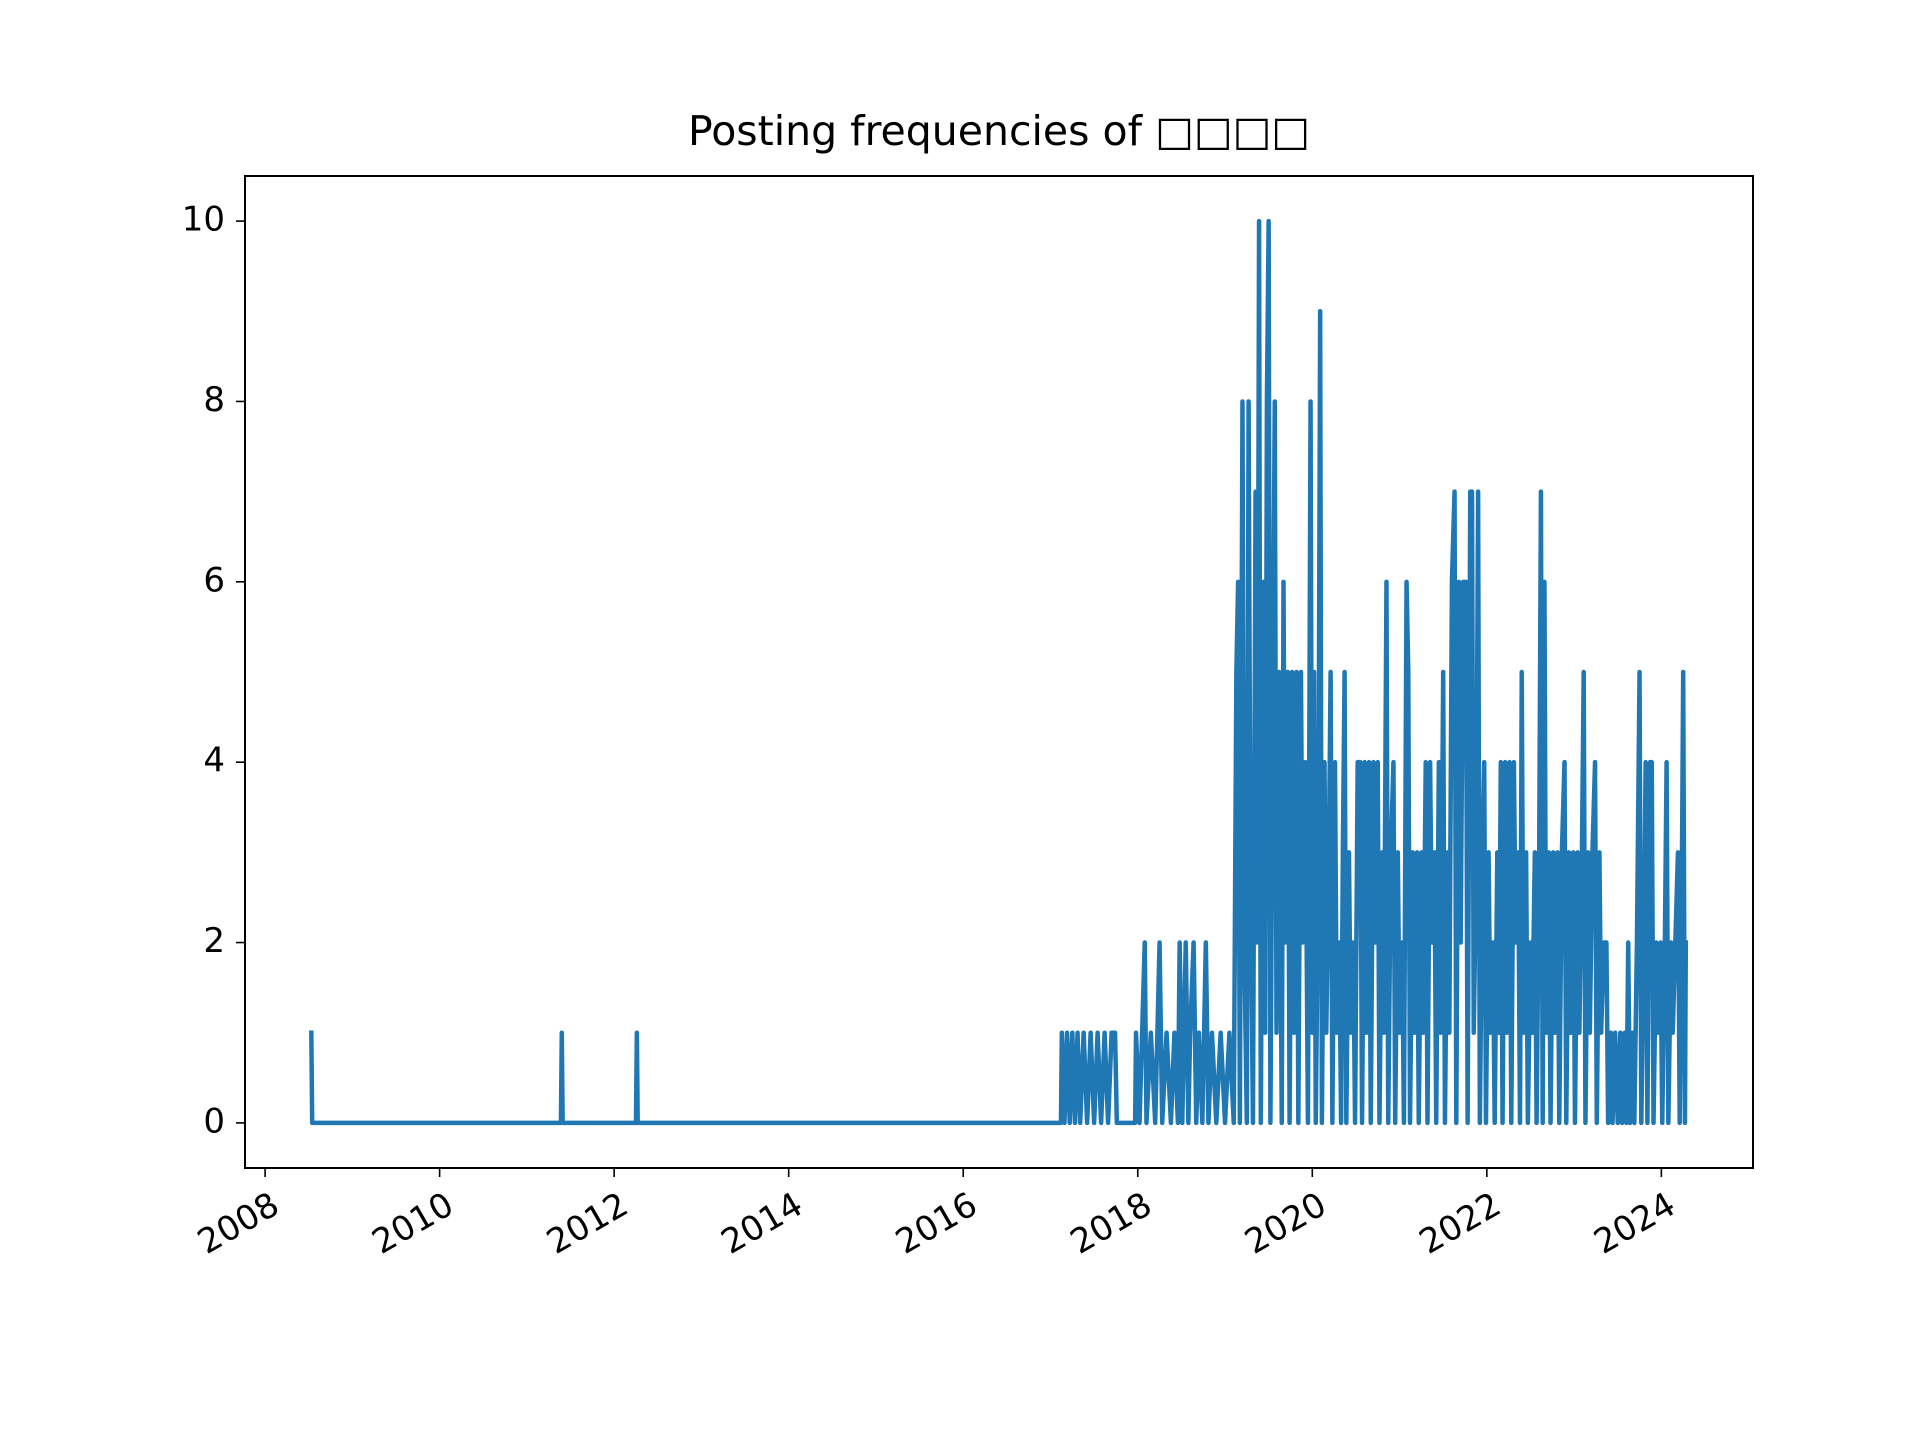  Describe the element at coordinates (214, 941) in the screenshot. I see `y-tick-label: 2` at that location.